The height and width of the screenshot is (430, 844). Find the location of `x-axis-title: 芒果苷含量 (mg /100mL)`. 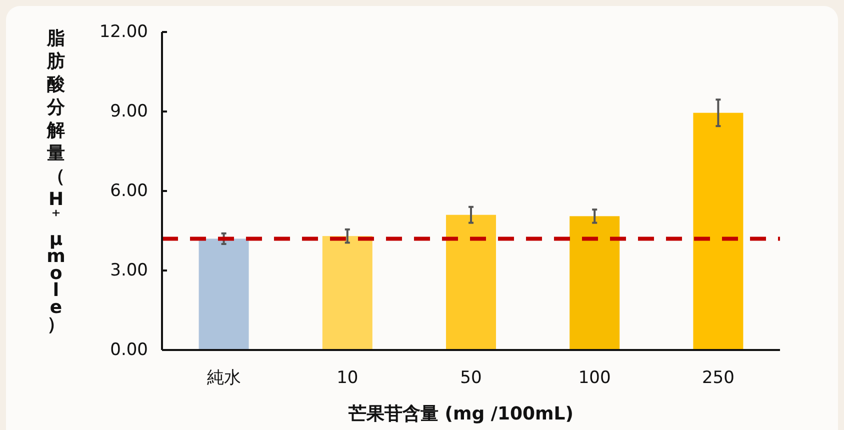

x-axis-title: 芒果苷含量 (mg /100mL) is located at coordinates (461, 414).